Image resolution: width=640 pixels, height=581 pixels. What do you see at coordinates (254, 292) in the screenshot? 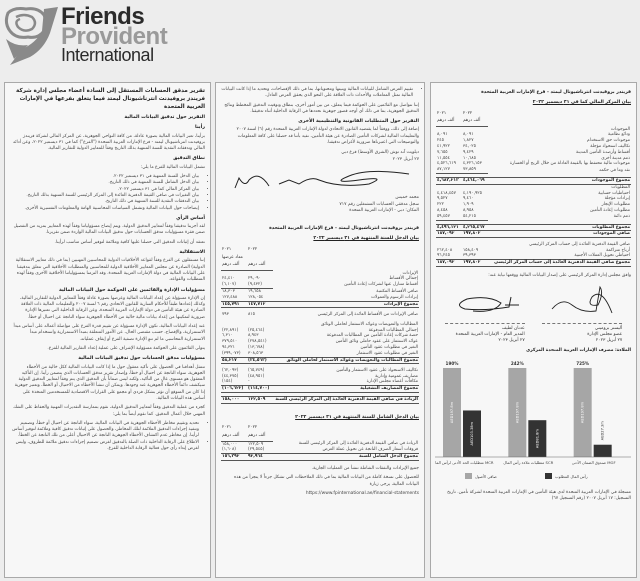
I see `value-current-year: ١٩,٦٥٨` at bounding box center [254, 292].